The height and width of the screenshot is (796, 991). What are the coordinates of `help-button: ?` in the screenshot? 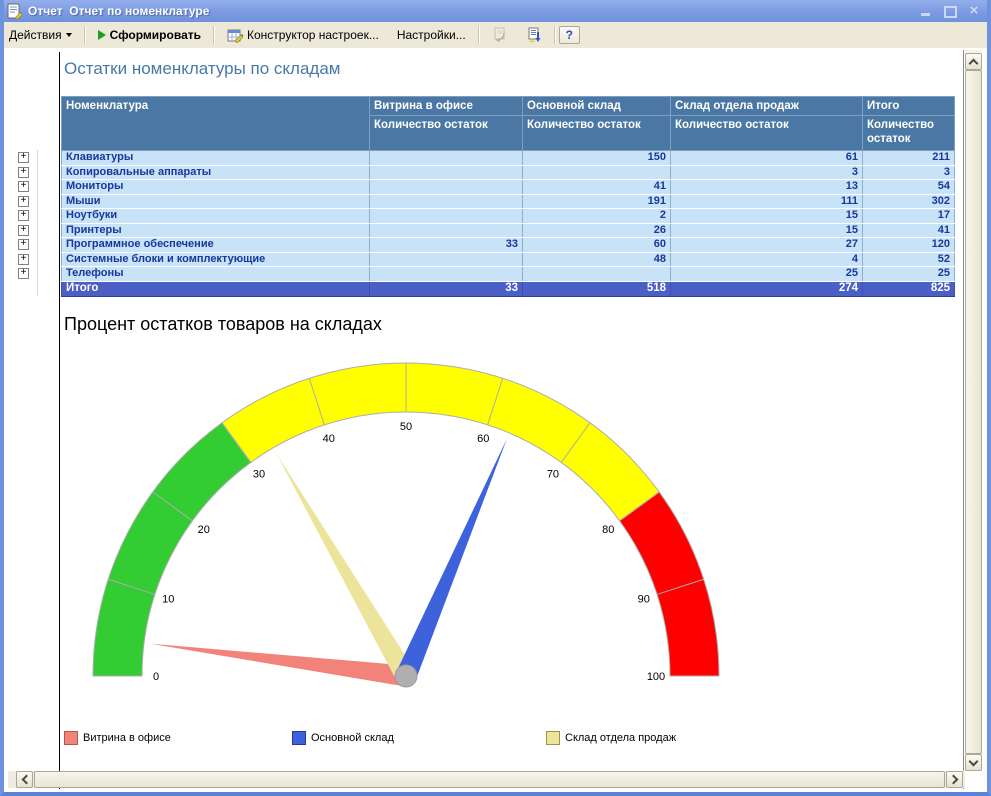 It's located at (569, 35).